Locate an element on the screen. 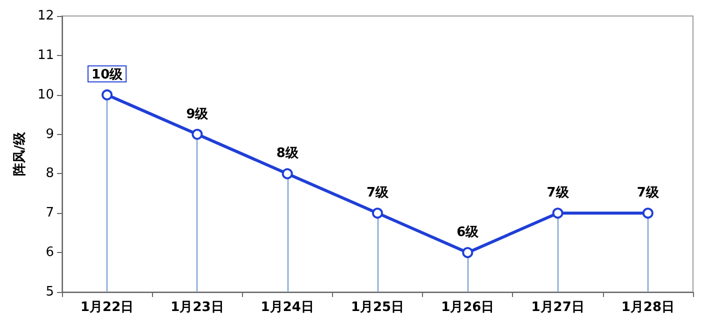 This screenshot has width=717, height=333. y-axis-title: 阵风/级 is located at coordinates (20, 153).